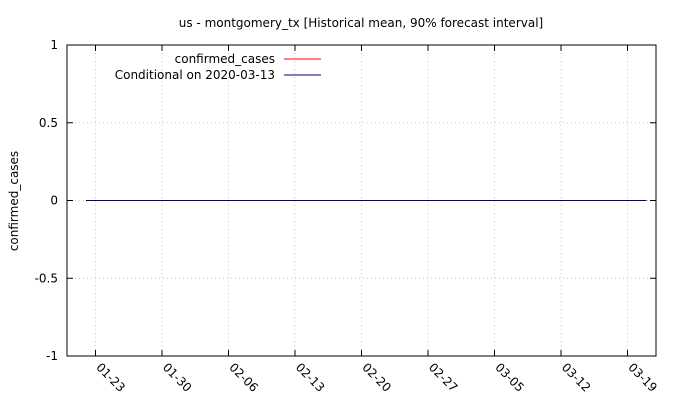 The image size is (680, 400). I want to click on y-axis-label: confirmed_cases, so click(14, 201).